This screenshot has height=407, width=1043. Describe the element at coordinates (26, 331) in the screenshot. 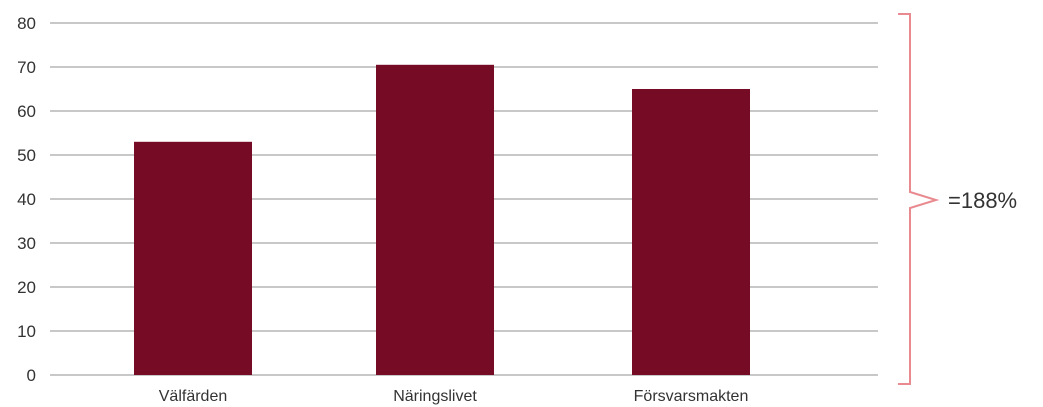

I see `y-tick-label: 10` at that location.